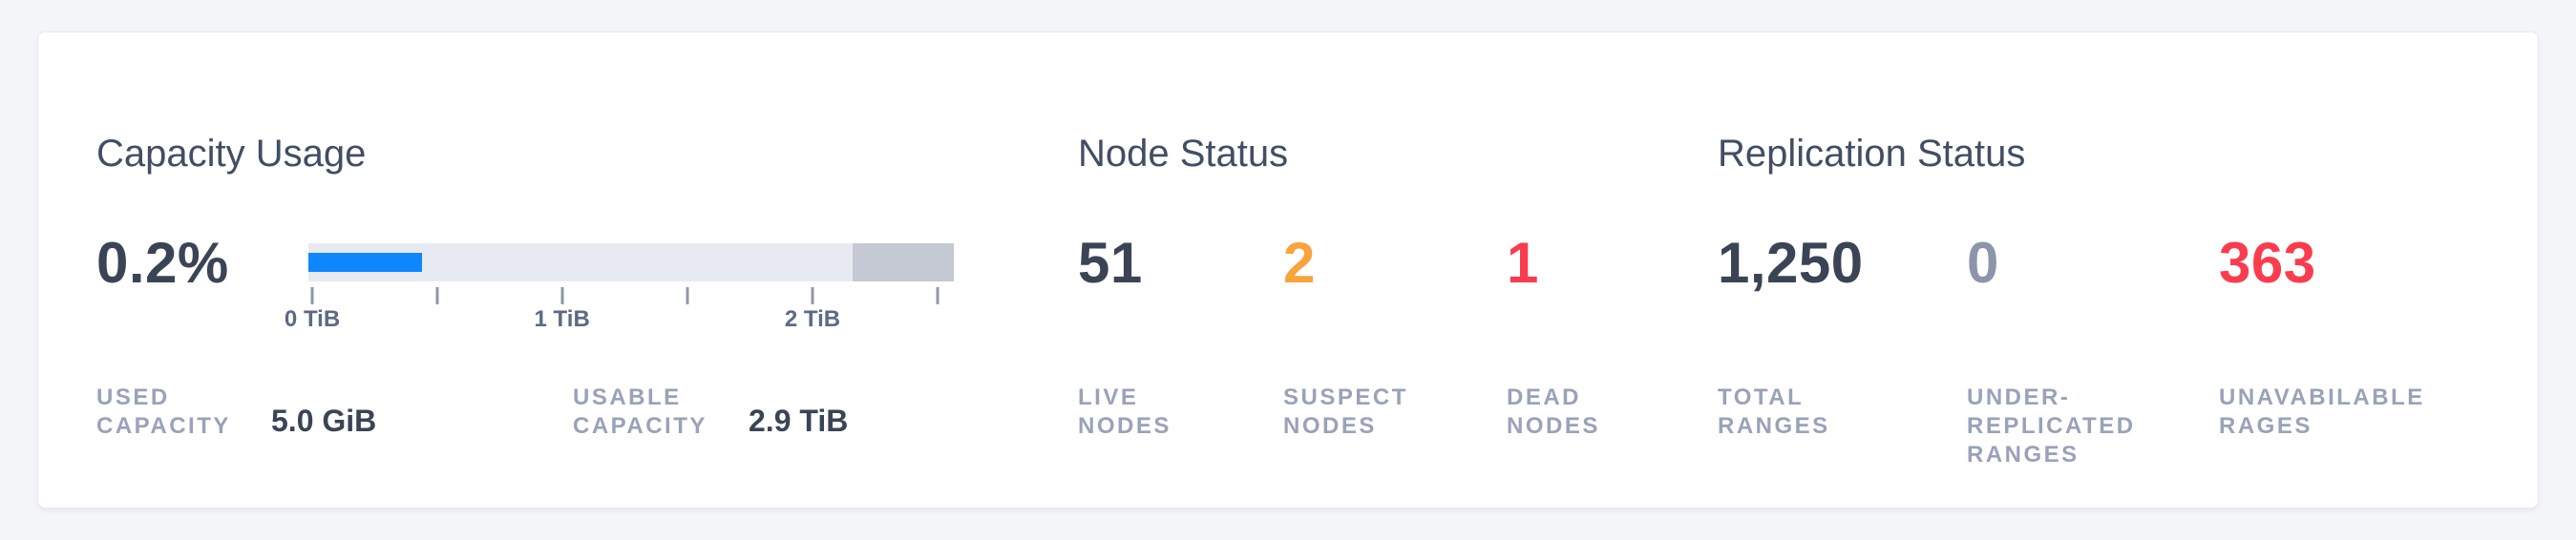 The height and width of the screenshot is (540, 2576). What do you see at coordinates (1523, 263) in the screenshot?
I see `dead-nodes-value: 1` at bounding box center [1523, 263].